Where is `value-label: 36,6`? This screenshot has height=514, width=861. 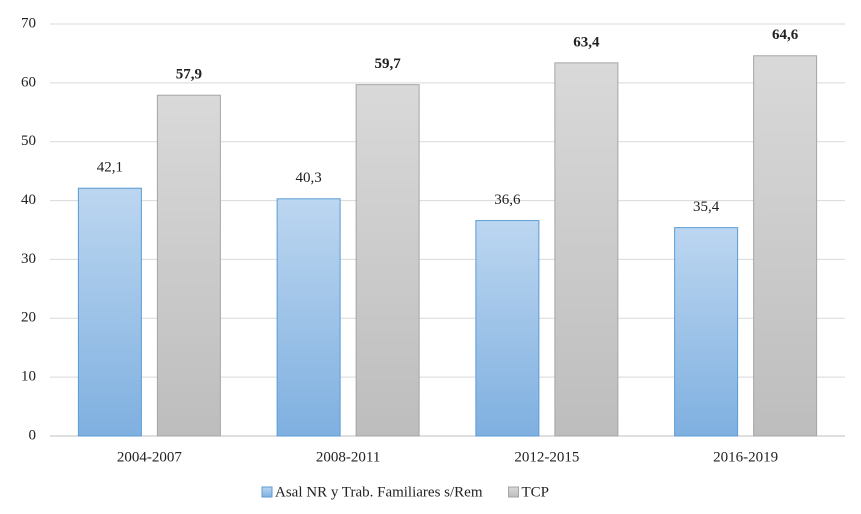 value-label: 36,6 is located at coordinates (507, 200).